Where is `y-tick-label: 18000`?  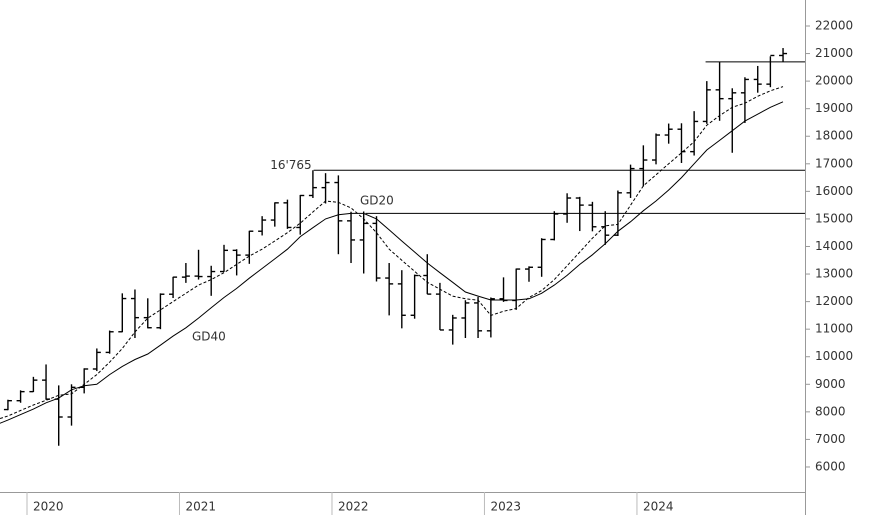
y-tick-label: 18000 is located at coordinates (834, 136).